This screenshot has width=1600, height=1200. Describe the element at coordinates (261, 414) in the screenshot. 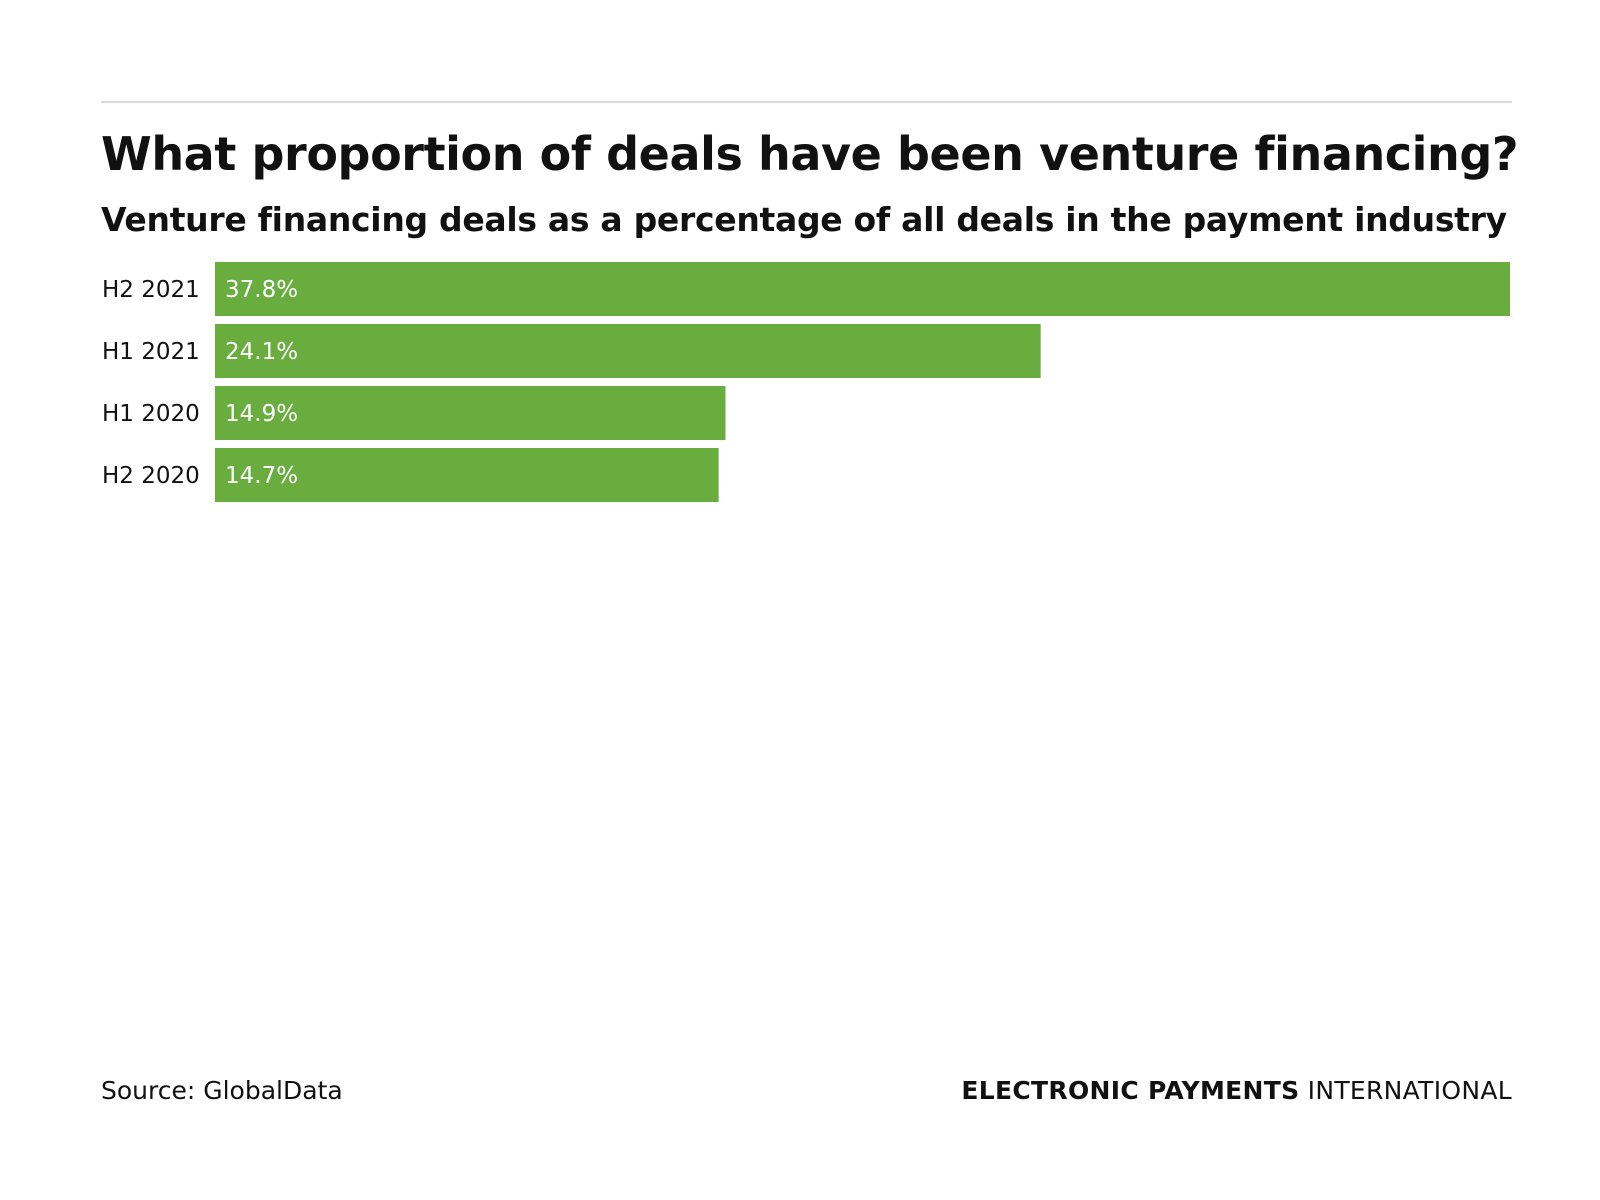

I see `value-label: 14.9%` at that location.